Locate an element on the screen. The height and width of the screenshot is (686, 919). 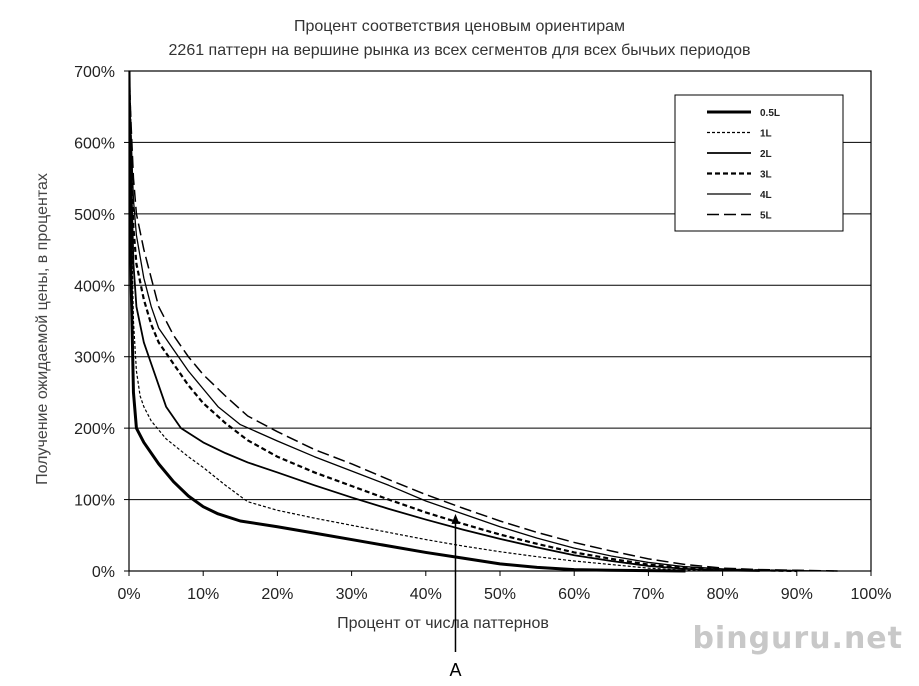
x-tick-label: 0% is located at coordinates (128, 594).